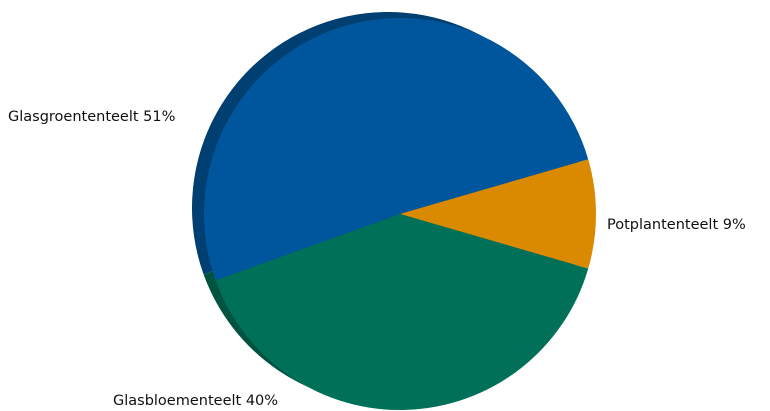  I want to click on slice-label-potplantenteelt: Potplantenteelt 9%, so click(676, 225).